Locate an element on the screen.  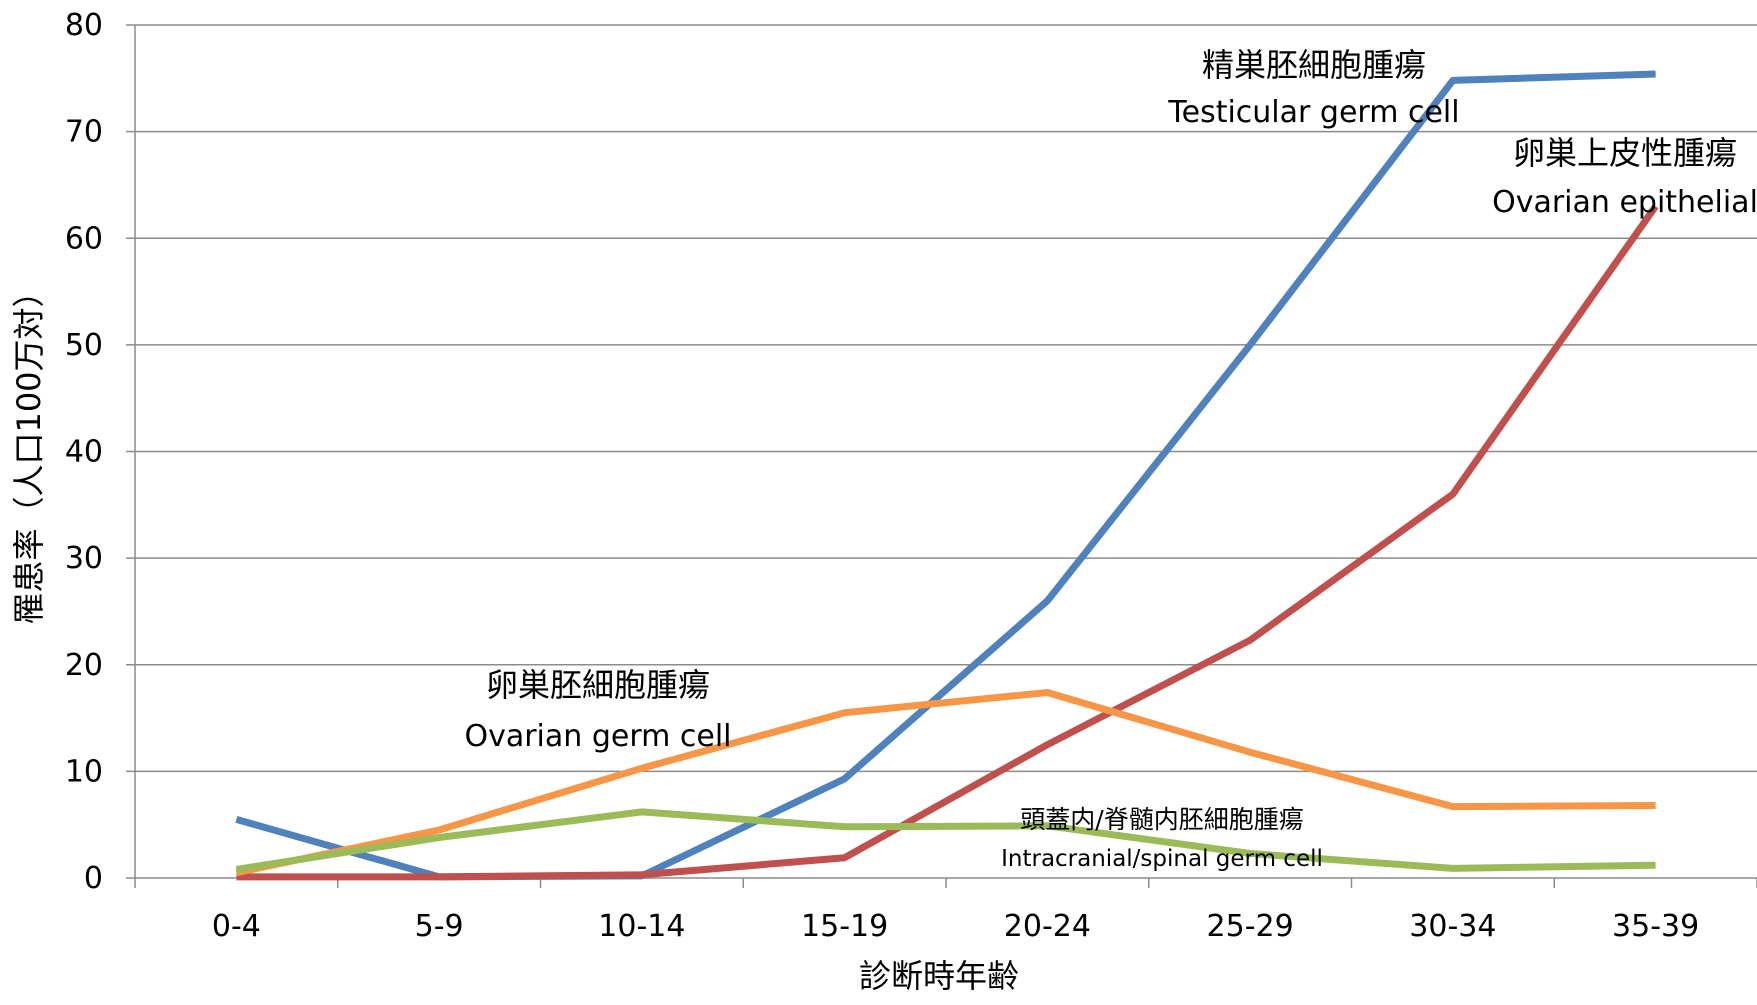
y-tick-label-50: 50 is located at coordinates (84, 345).